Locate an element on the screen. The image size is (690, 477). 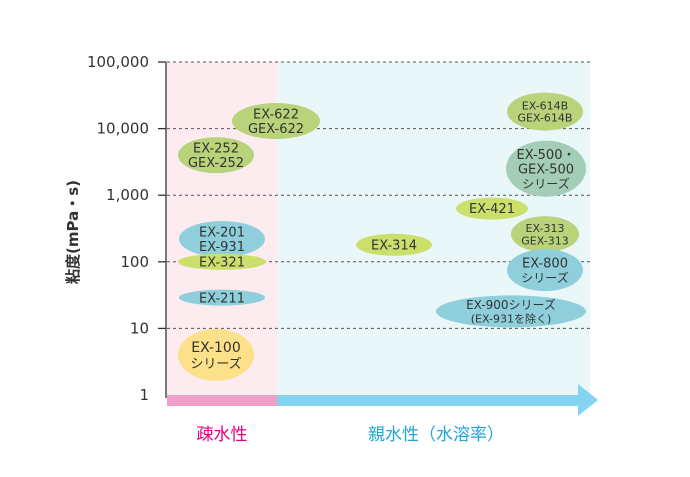
y-axis-ticks: 1 10 100 1,000 10,000 100,000 is located at coordinates (126, 228).